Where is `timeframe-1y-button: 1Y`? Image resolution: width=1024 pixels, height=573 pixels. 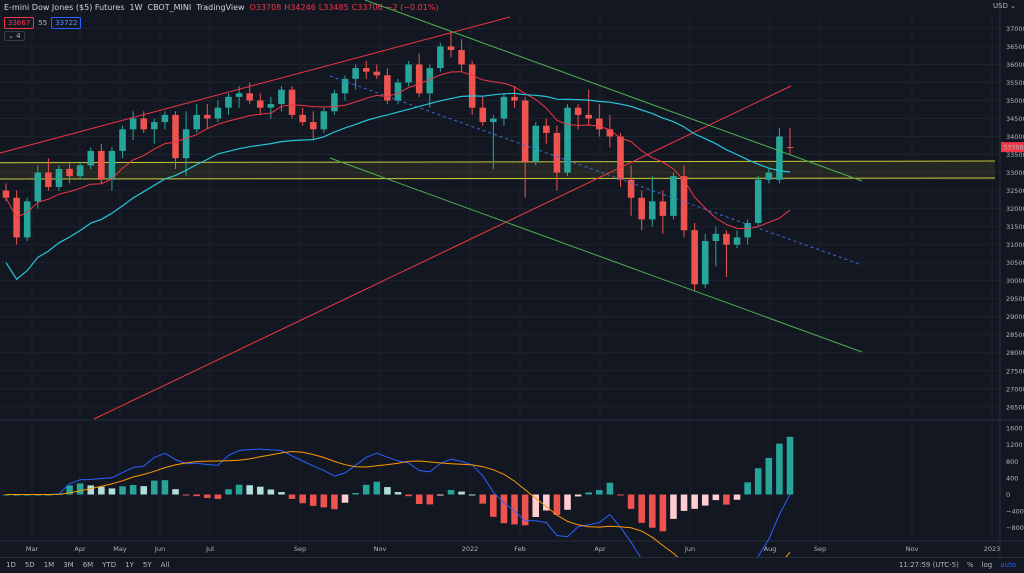 timeframe-1y-button: 1Y is located at coordinates (129, 565).